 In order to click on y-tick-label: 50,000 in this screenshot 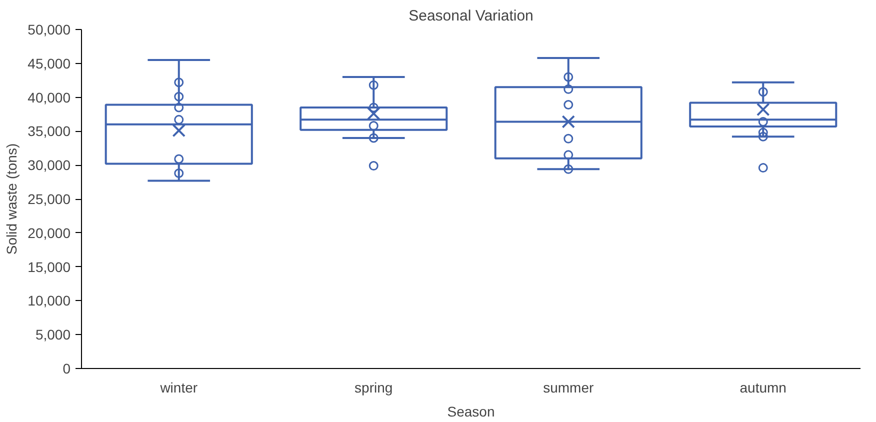, I will do `click(49, 30)`.